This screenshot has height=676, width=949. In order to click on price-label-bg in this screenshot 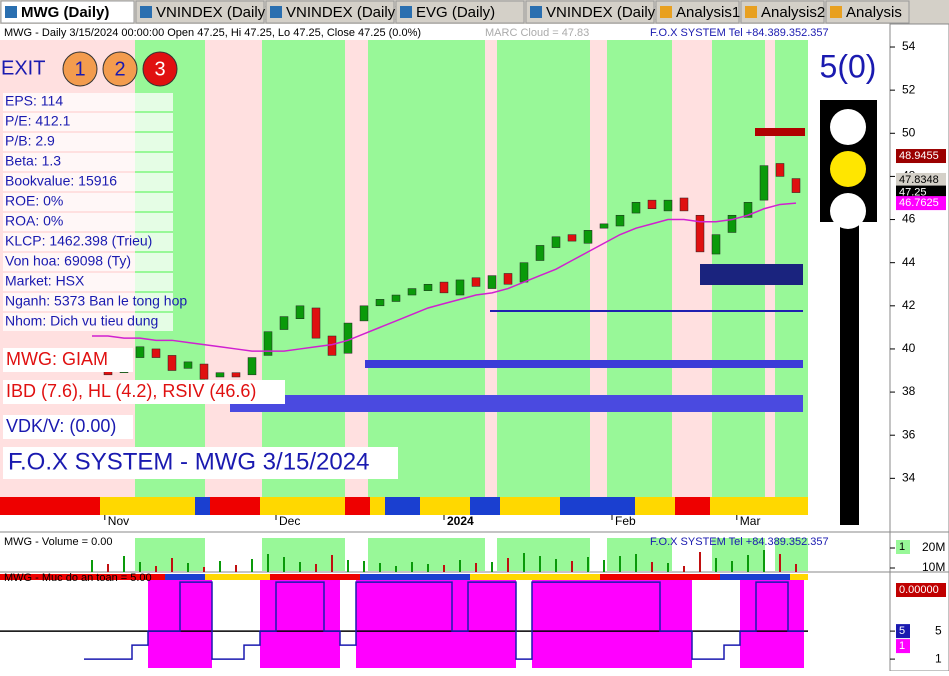, I will do `click(921, 203)`.